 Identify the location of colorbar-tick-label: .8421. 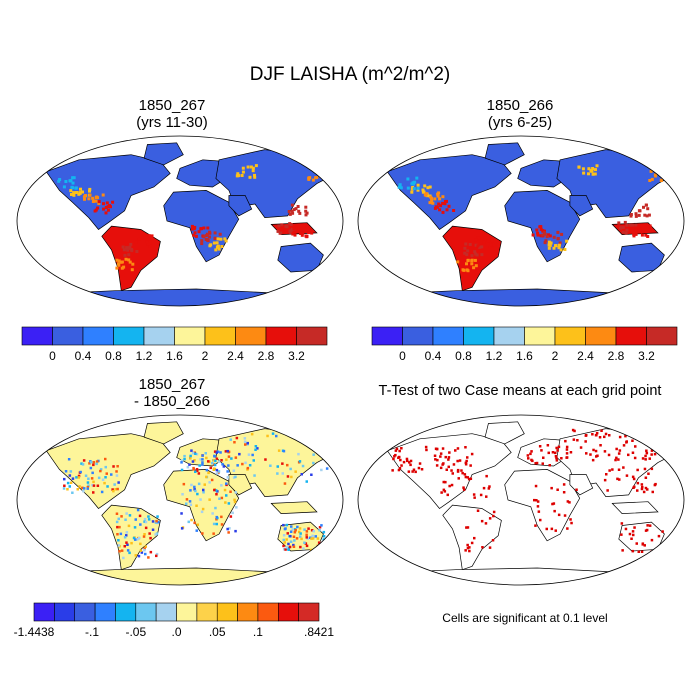
(319, 632).